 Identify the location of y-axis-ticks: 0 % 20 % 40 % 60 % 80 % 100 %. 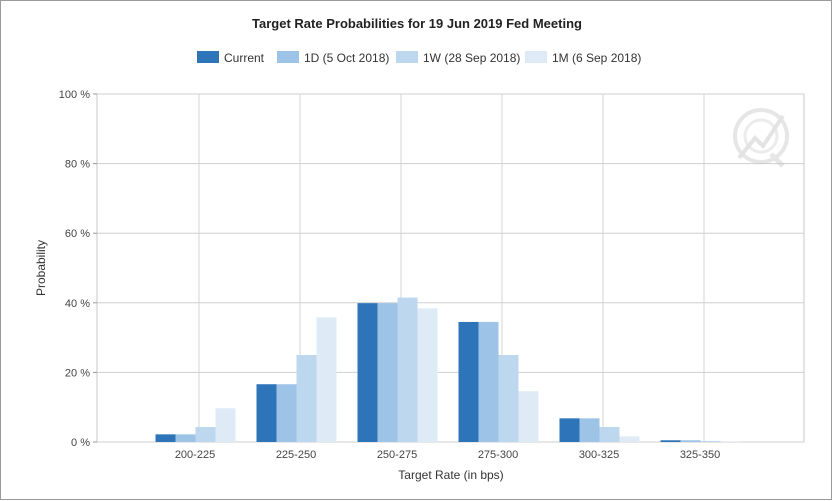
(78, 269).